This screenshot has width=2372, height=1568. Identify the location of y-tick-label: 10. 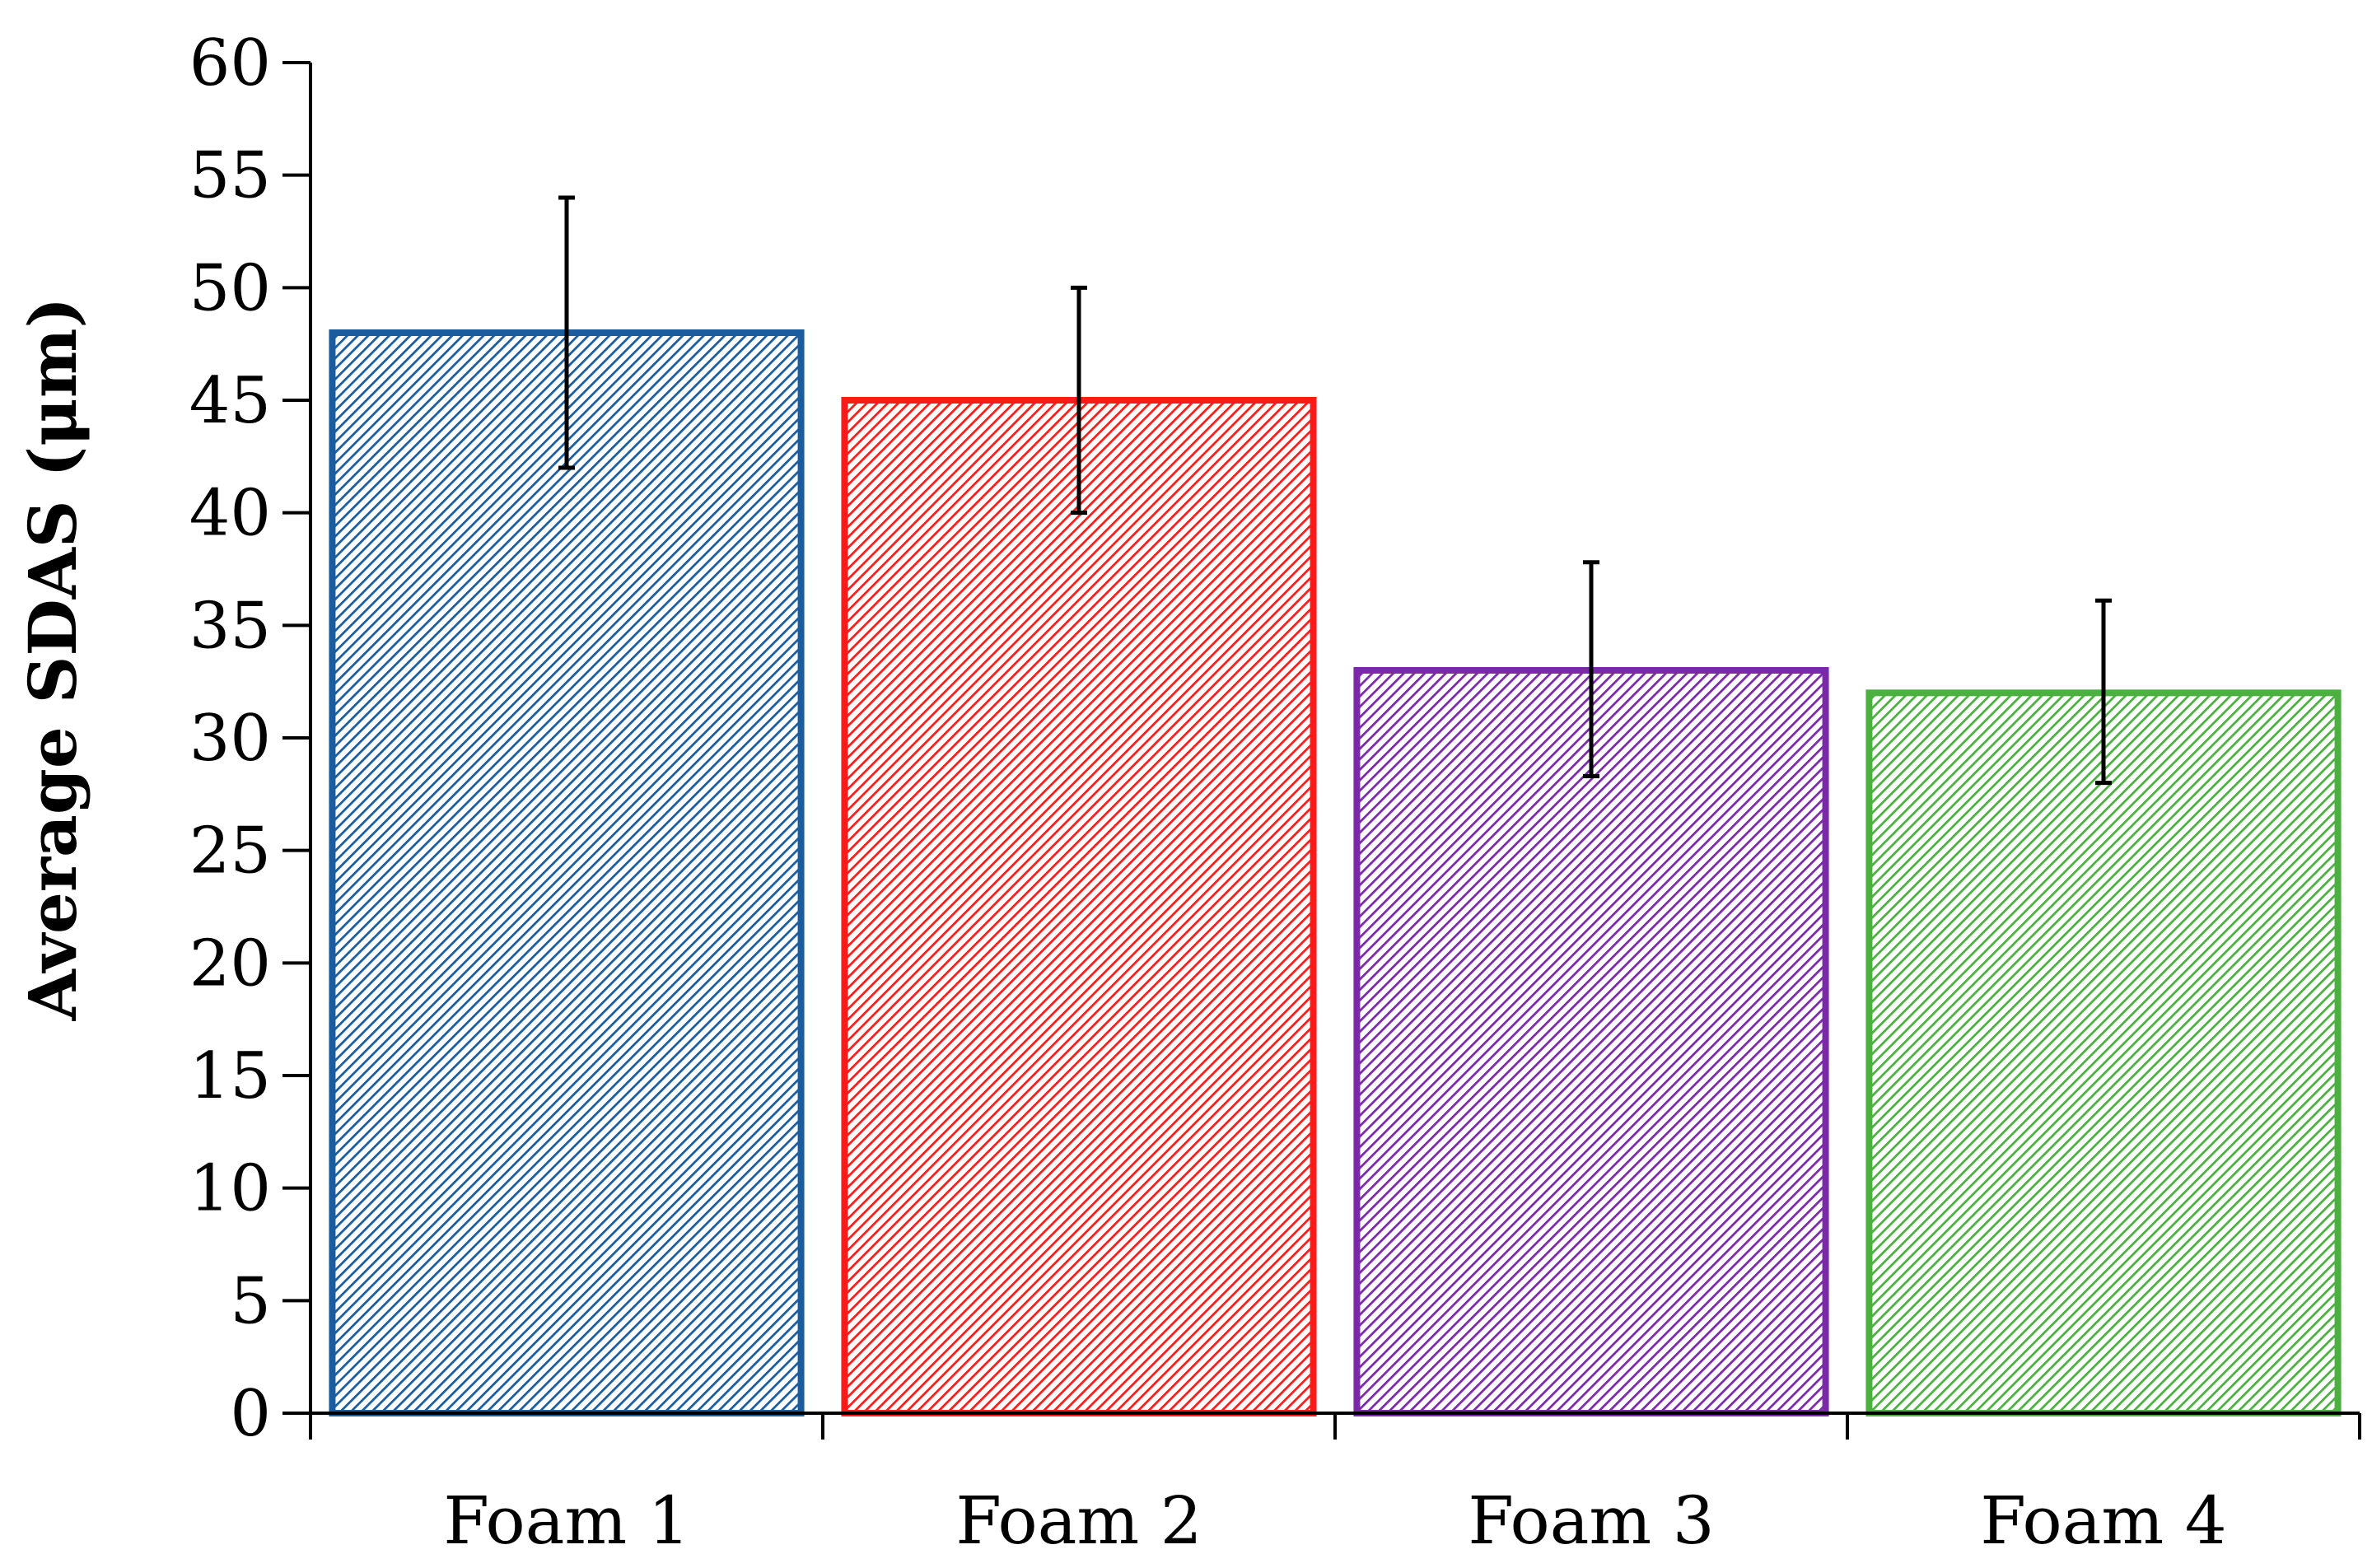
(230, 1189).